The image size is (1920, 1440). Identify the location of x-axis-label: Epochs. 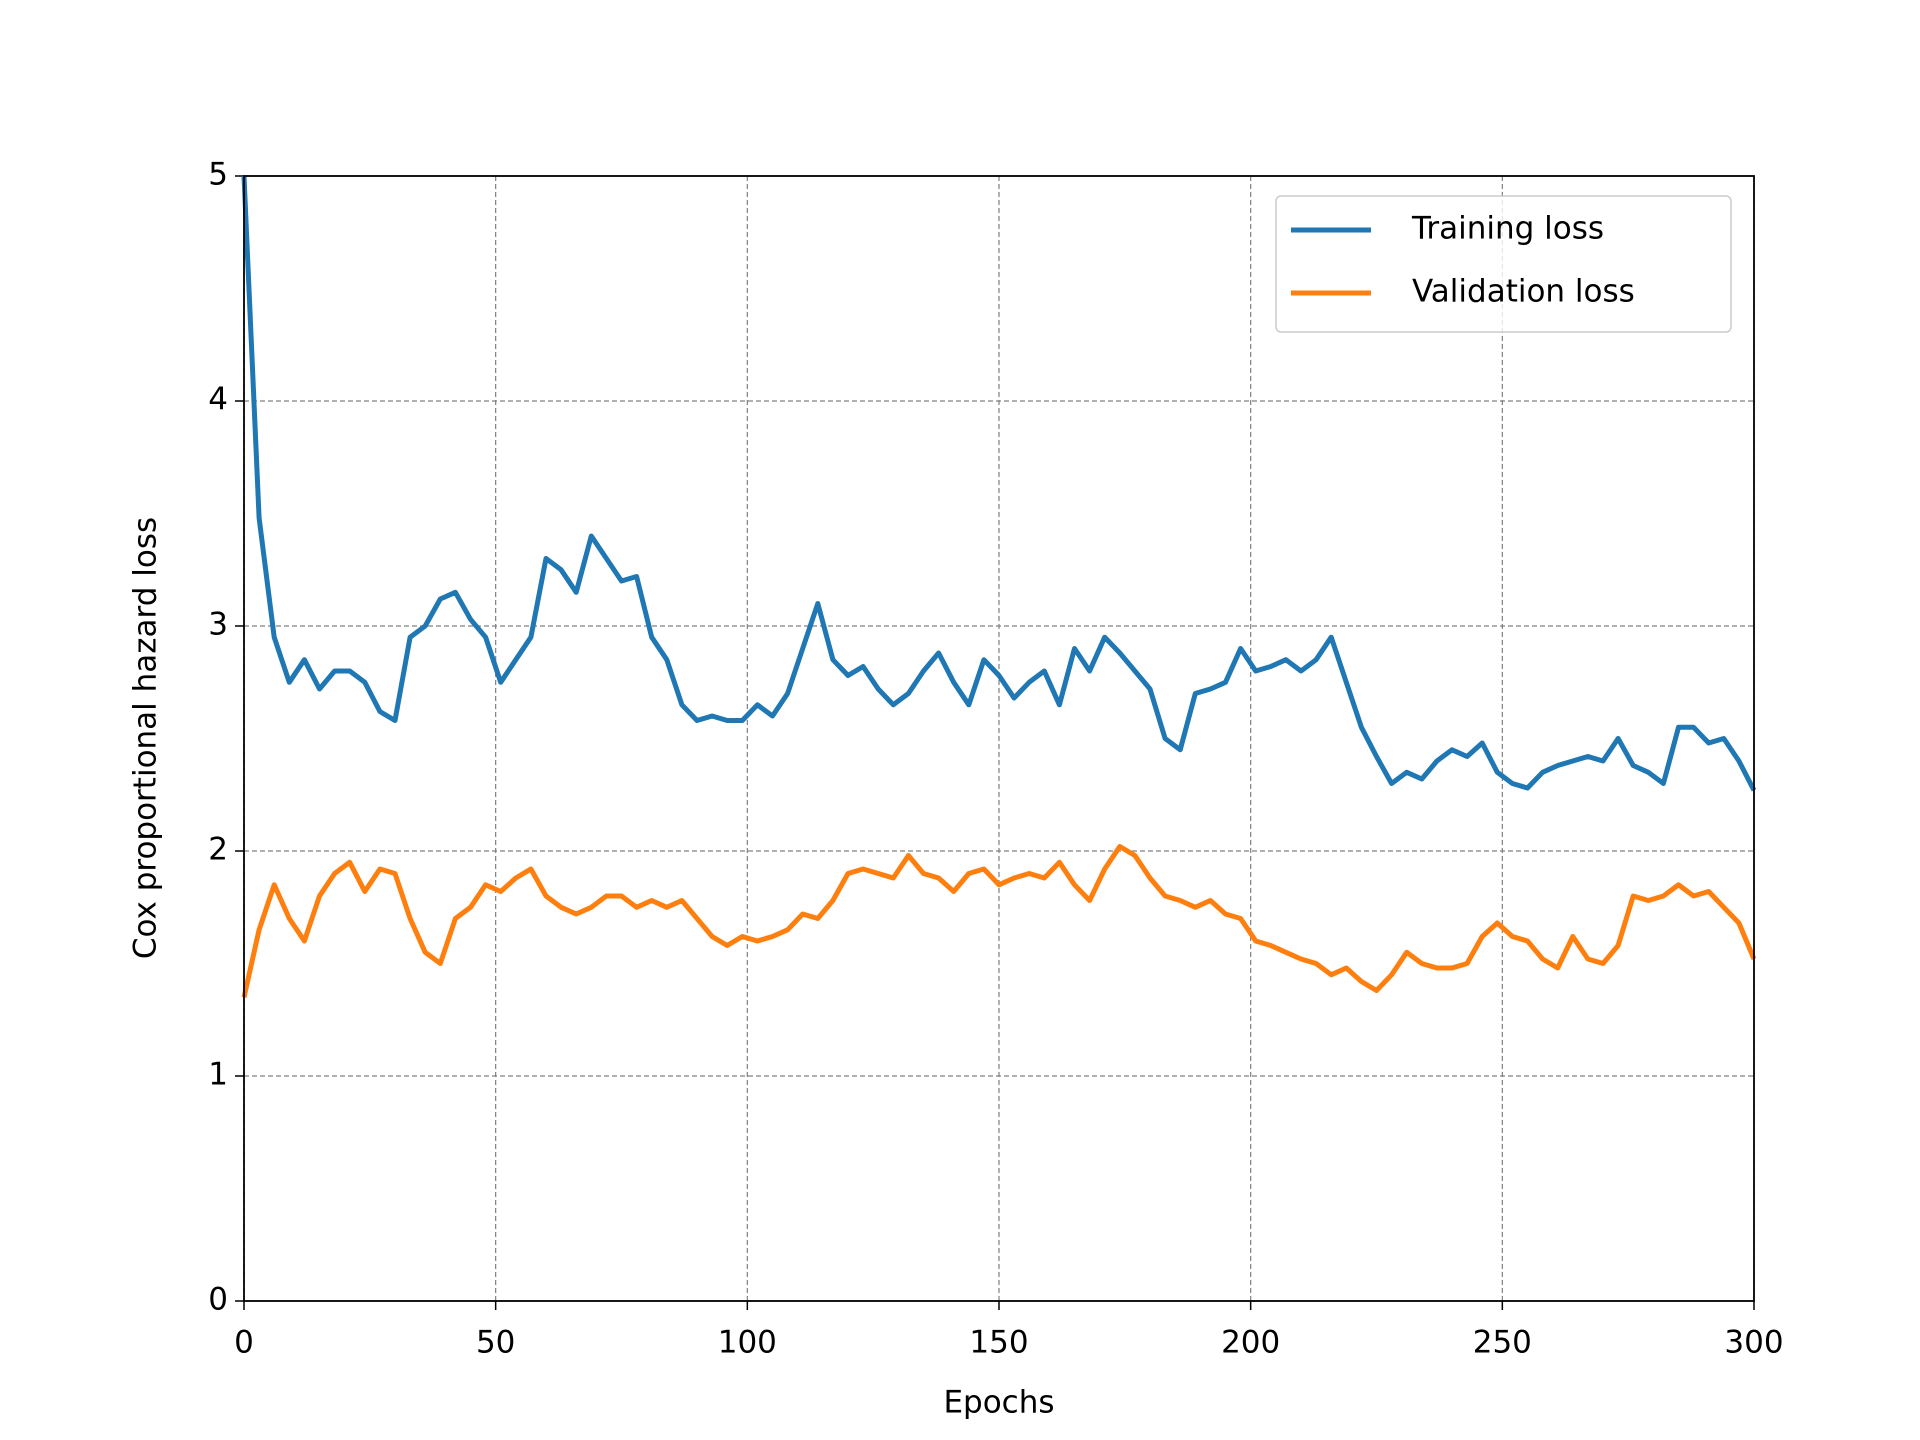
(998, 1403).